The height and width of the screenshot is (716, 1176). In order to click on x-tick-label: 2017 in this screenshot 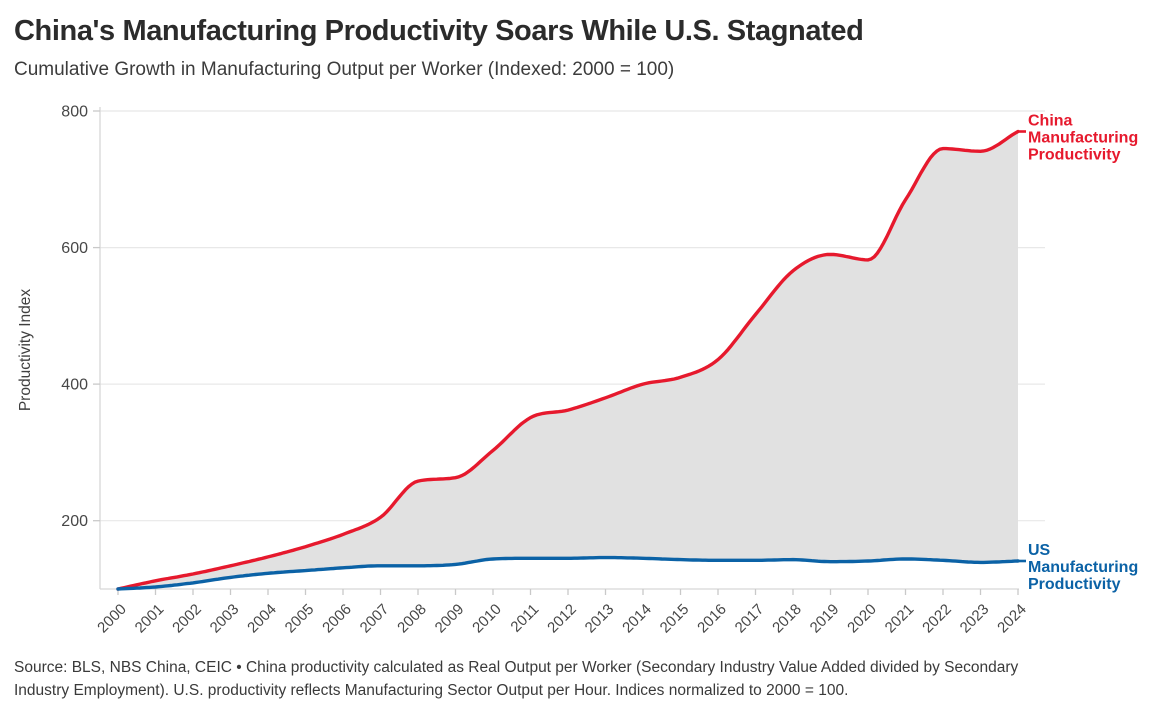, I will do `click(750, 619)`.